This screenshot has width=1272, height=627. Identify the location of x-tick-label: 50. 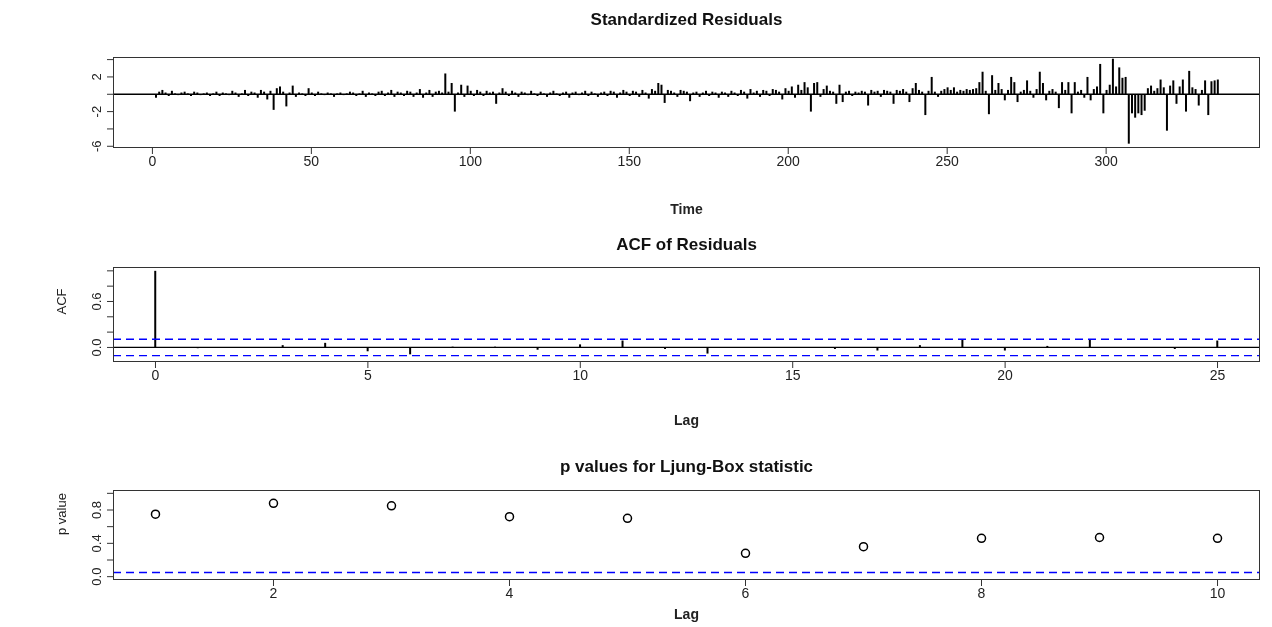
(311, 160).